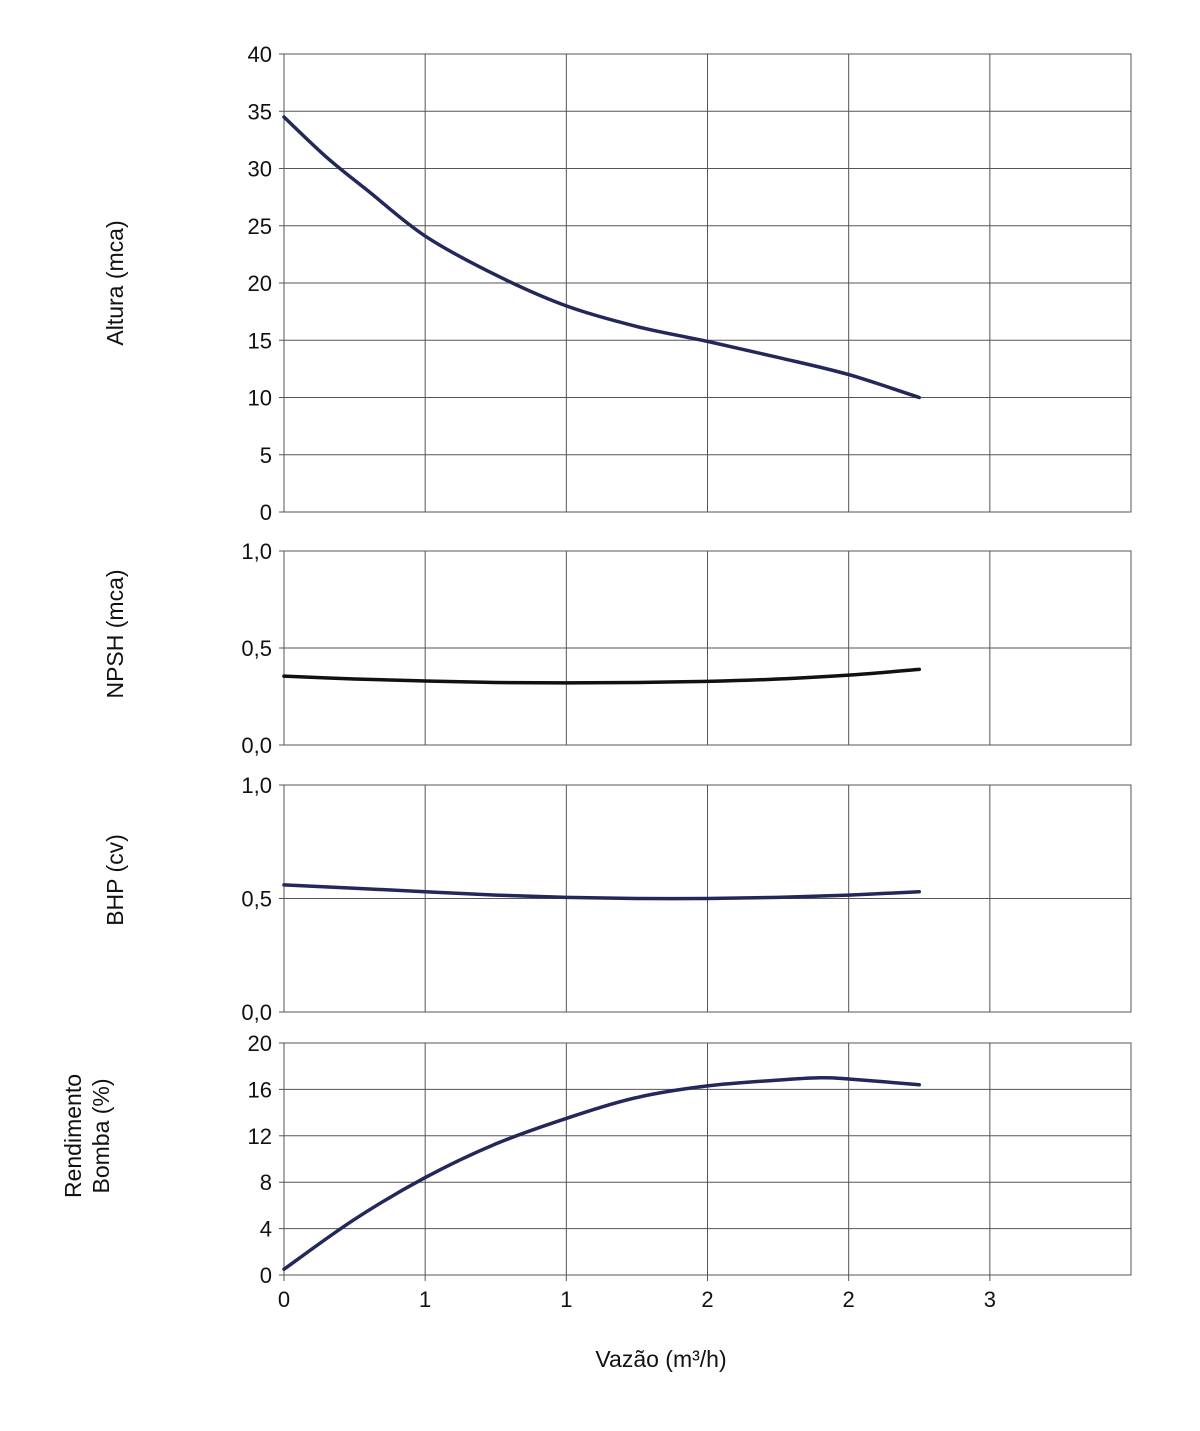 This screenshot has height=1431, width=1200. What do you see at coordinates (990, 1299) in the screenshot?
I see `x-tick-label: 3` at bounding box center [990, 1299].